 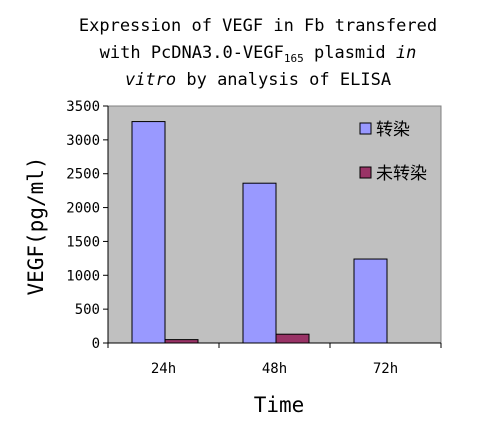 What do you see at coordinates (150, 80) in the screenshot?
I see `title-line-3-italic: vitro` at bounding box center [150, 80].